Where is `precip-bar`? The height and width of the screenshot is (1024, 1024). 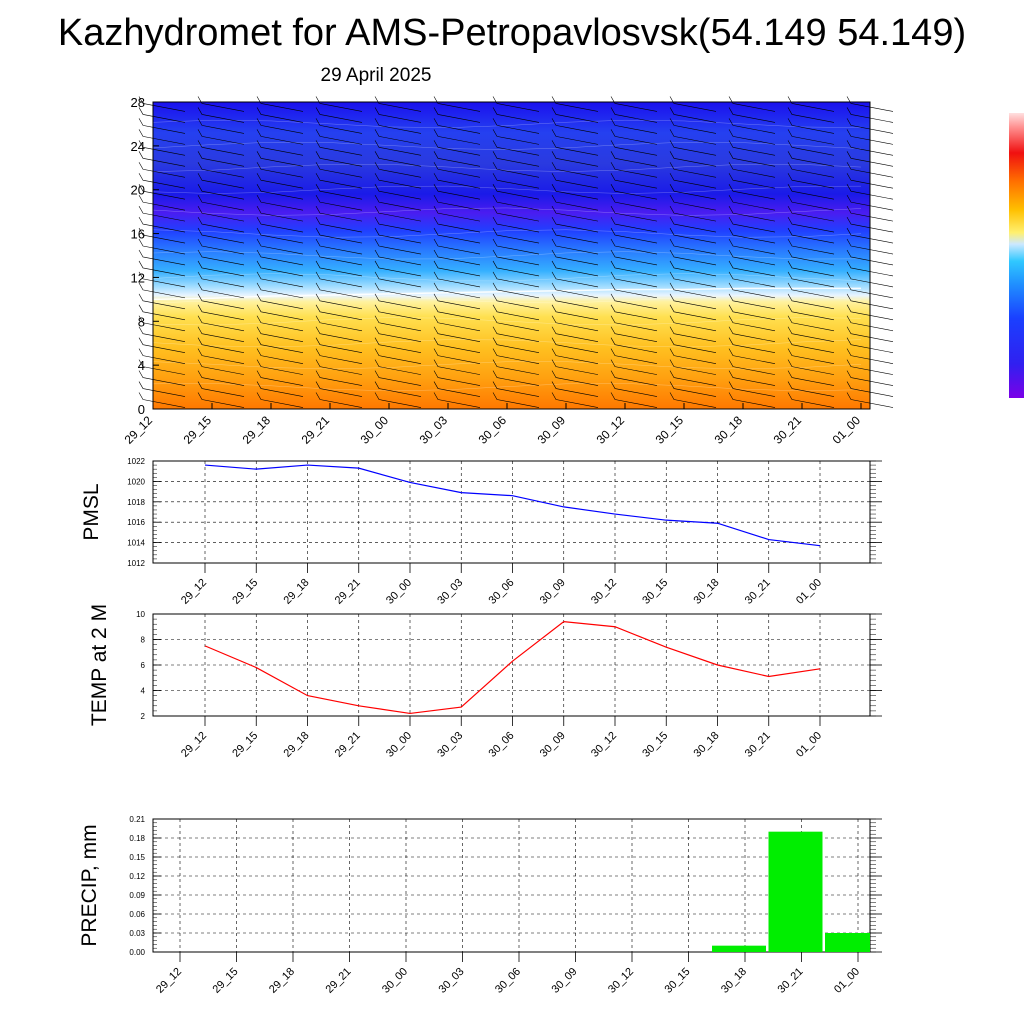 precip-bar is located at coordinates (739, 948).